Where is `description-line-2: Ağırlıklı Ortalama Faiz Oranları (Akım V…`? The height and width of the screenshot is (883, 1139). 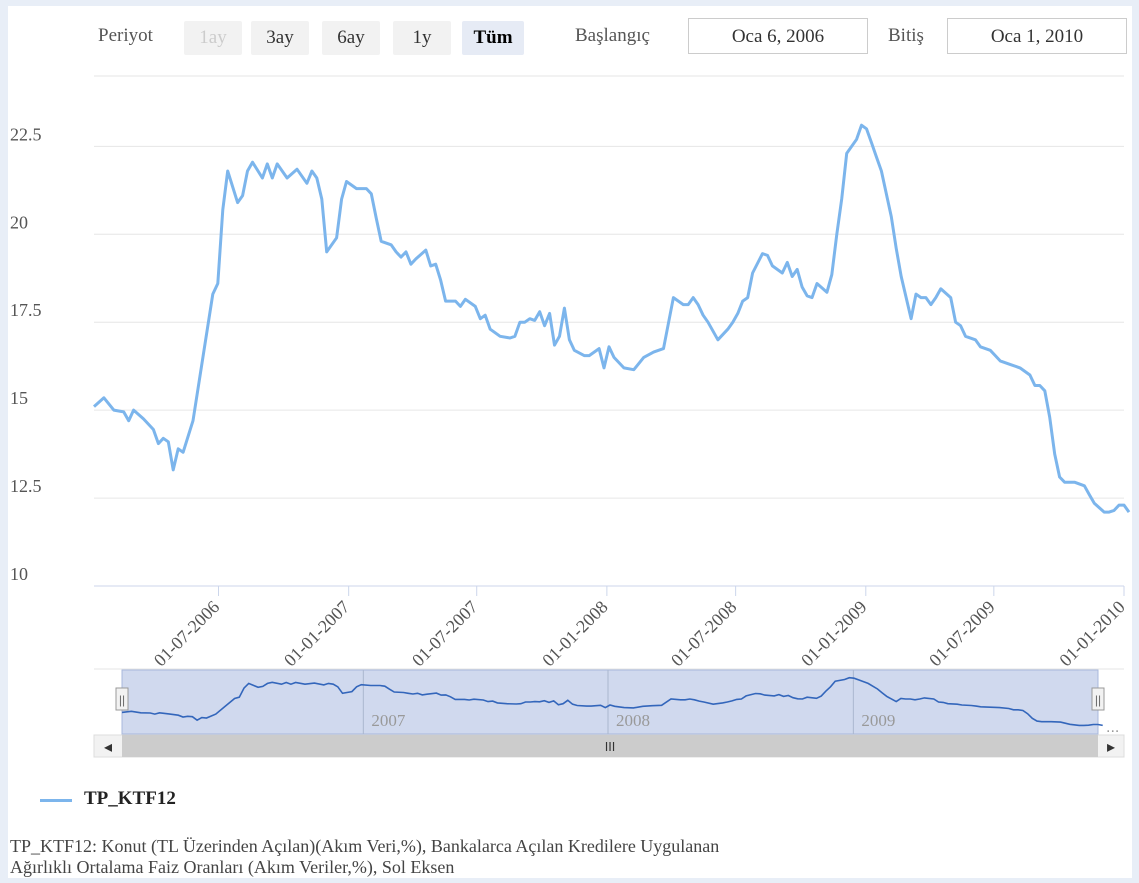 description-line-2: Ağırlıklı Ortalama Faiz Oranları (Akım V… is located at coordinates (232, 867).